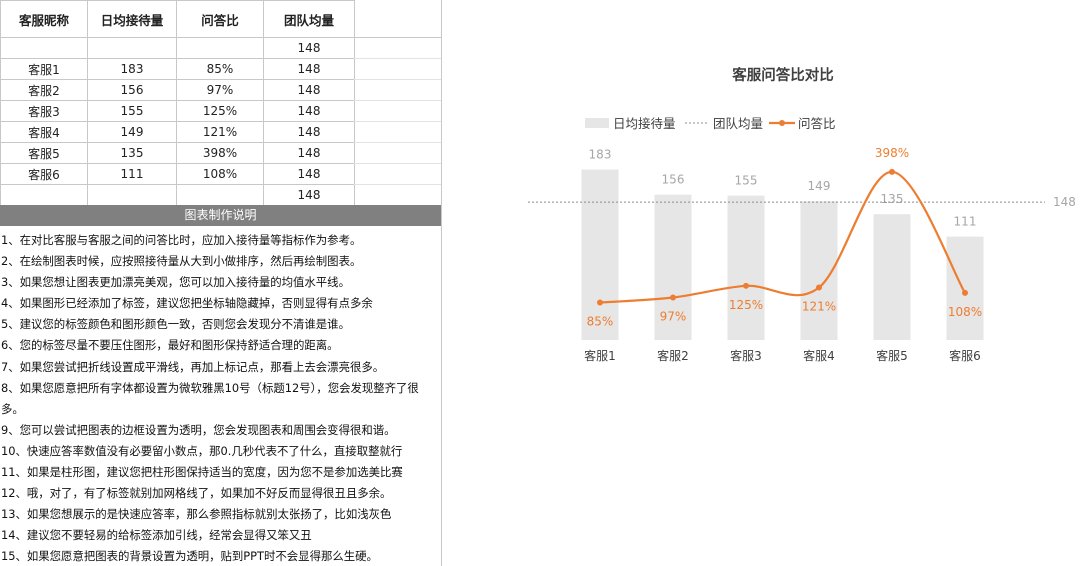 This screenshot has height=566, width=1080. I want to click on table-cell: 121%, so click(220, 132).